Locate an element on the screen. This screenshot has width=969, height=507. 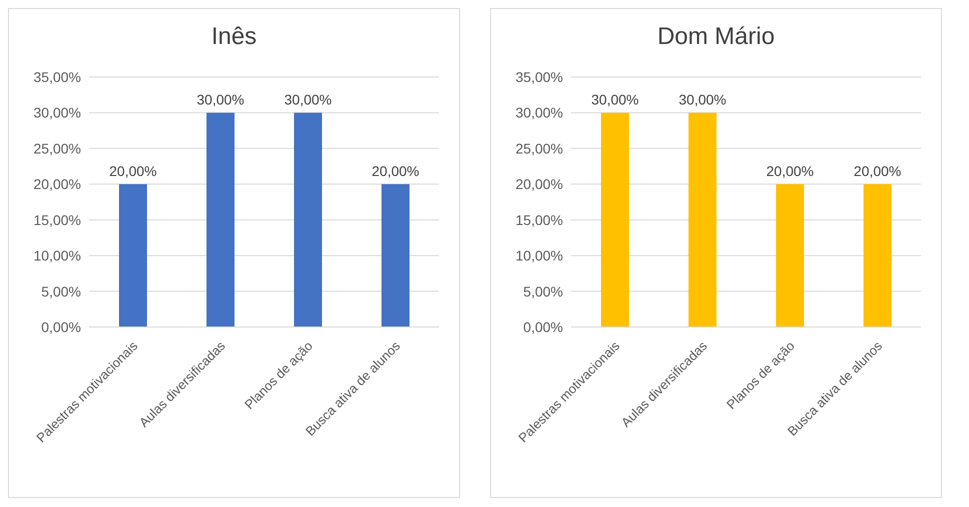
chart-title: Dom Mário is located at coordinates (716, 37).